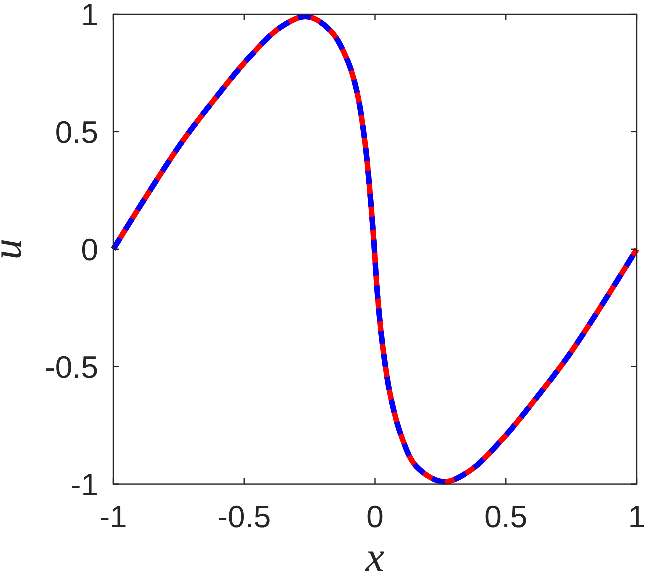 This screenshot has width=648, height=573. Describe the element at coordinates (637, 516) in the screenshot. I see `x-tick-label: 1` at that location.